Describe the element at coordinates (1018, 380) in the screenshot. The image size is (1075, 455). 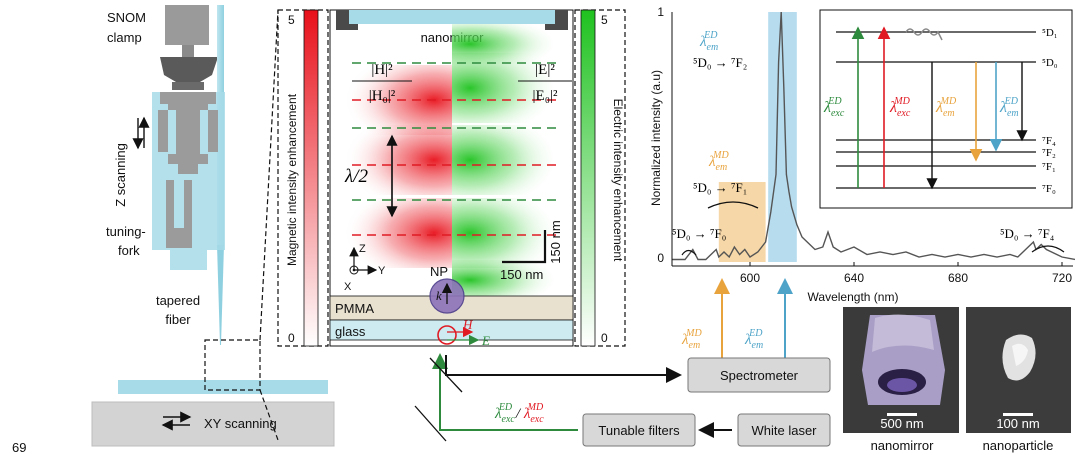
I see `nanoparticle-micrograph: 100 nm nanoparticle` at that location.